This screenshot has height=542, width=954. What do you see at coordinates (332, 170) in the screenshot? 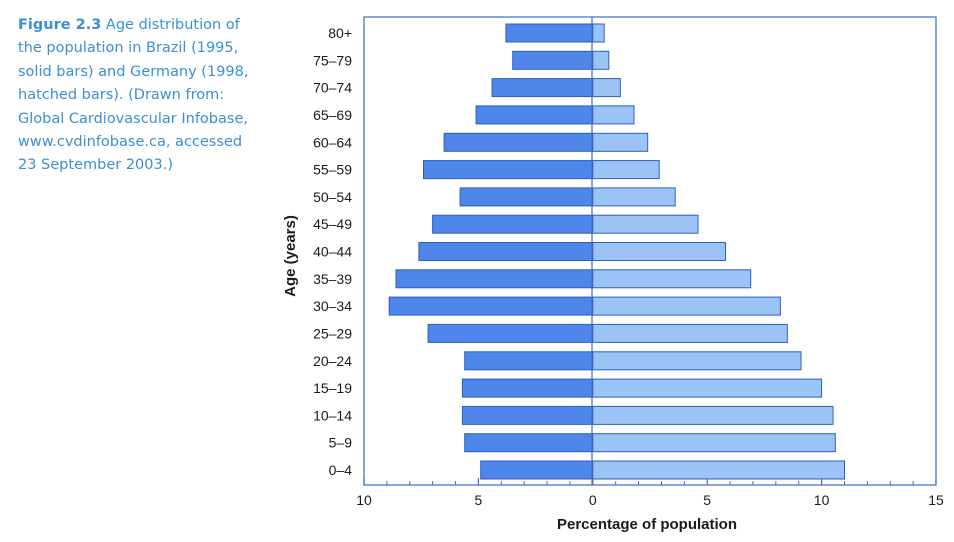
I see `y-tick-label: 55–59` at bounding box center [332, 170].